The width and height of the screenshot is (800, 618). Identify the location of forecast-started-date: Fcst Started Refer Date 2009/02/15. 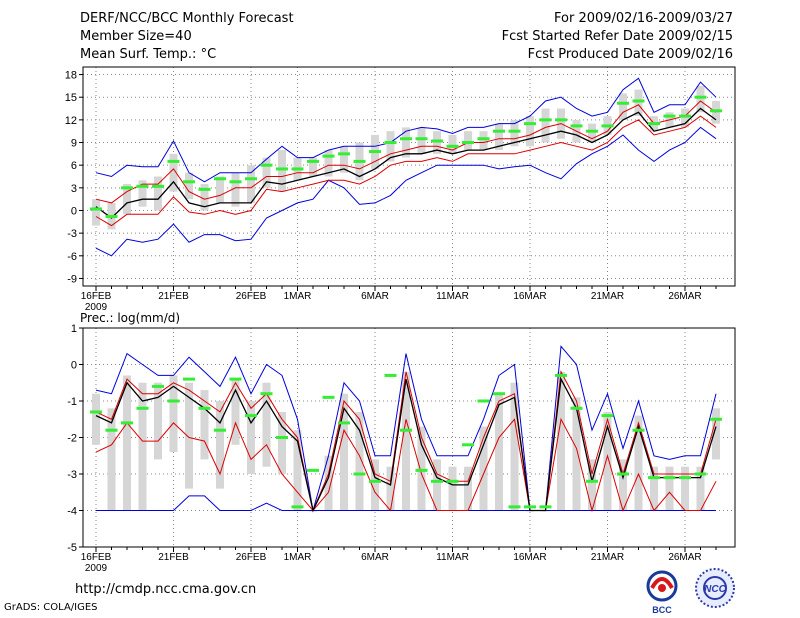
(617, 36).